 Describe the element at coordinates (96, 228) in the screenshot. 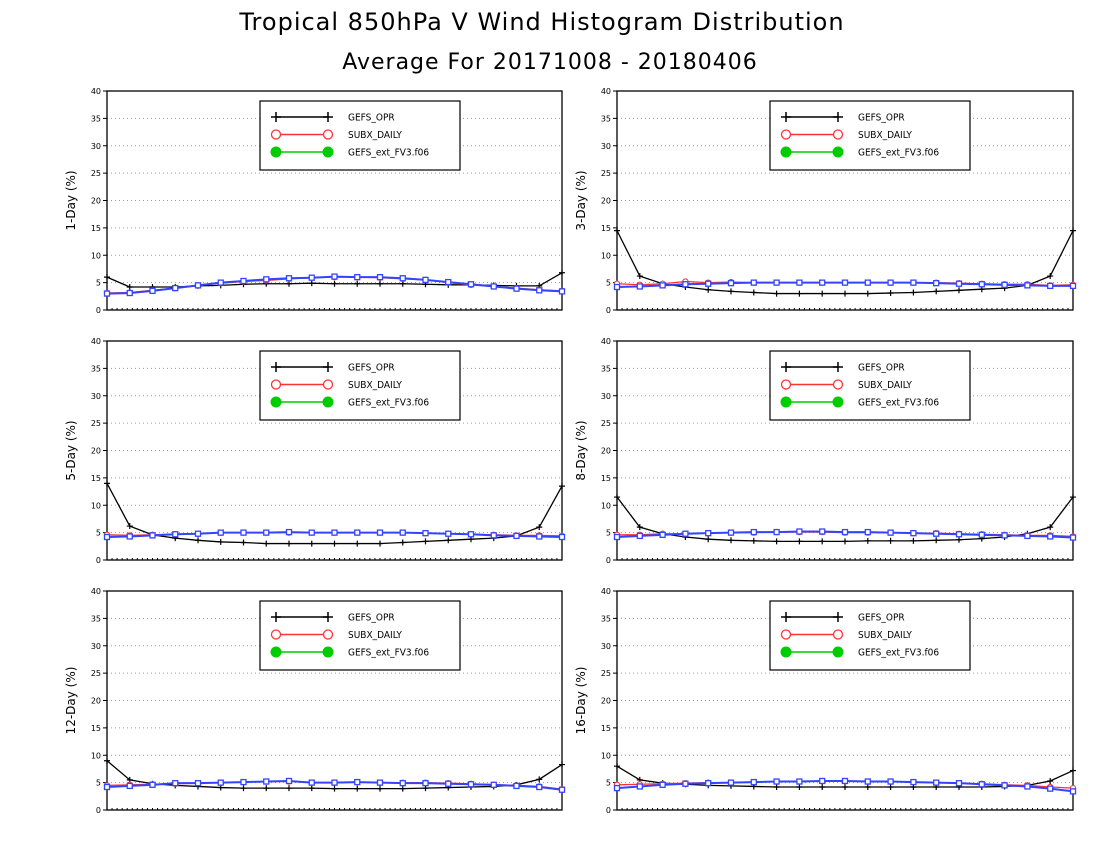

I see `y-tick-label: 15` at that location.